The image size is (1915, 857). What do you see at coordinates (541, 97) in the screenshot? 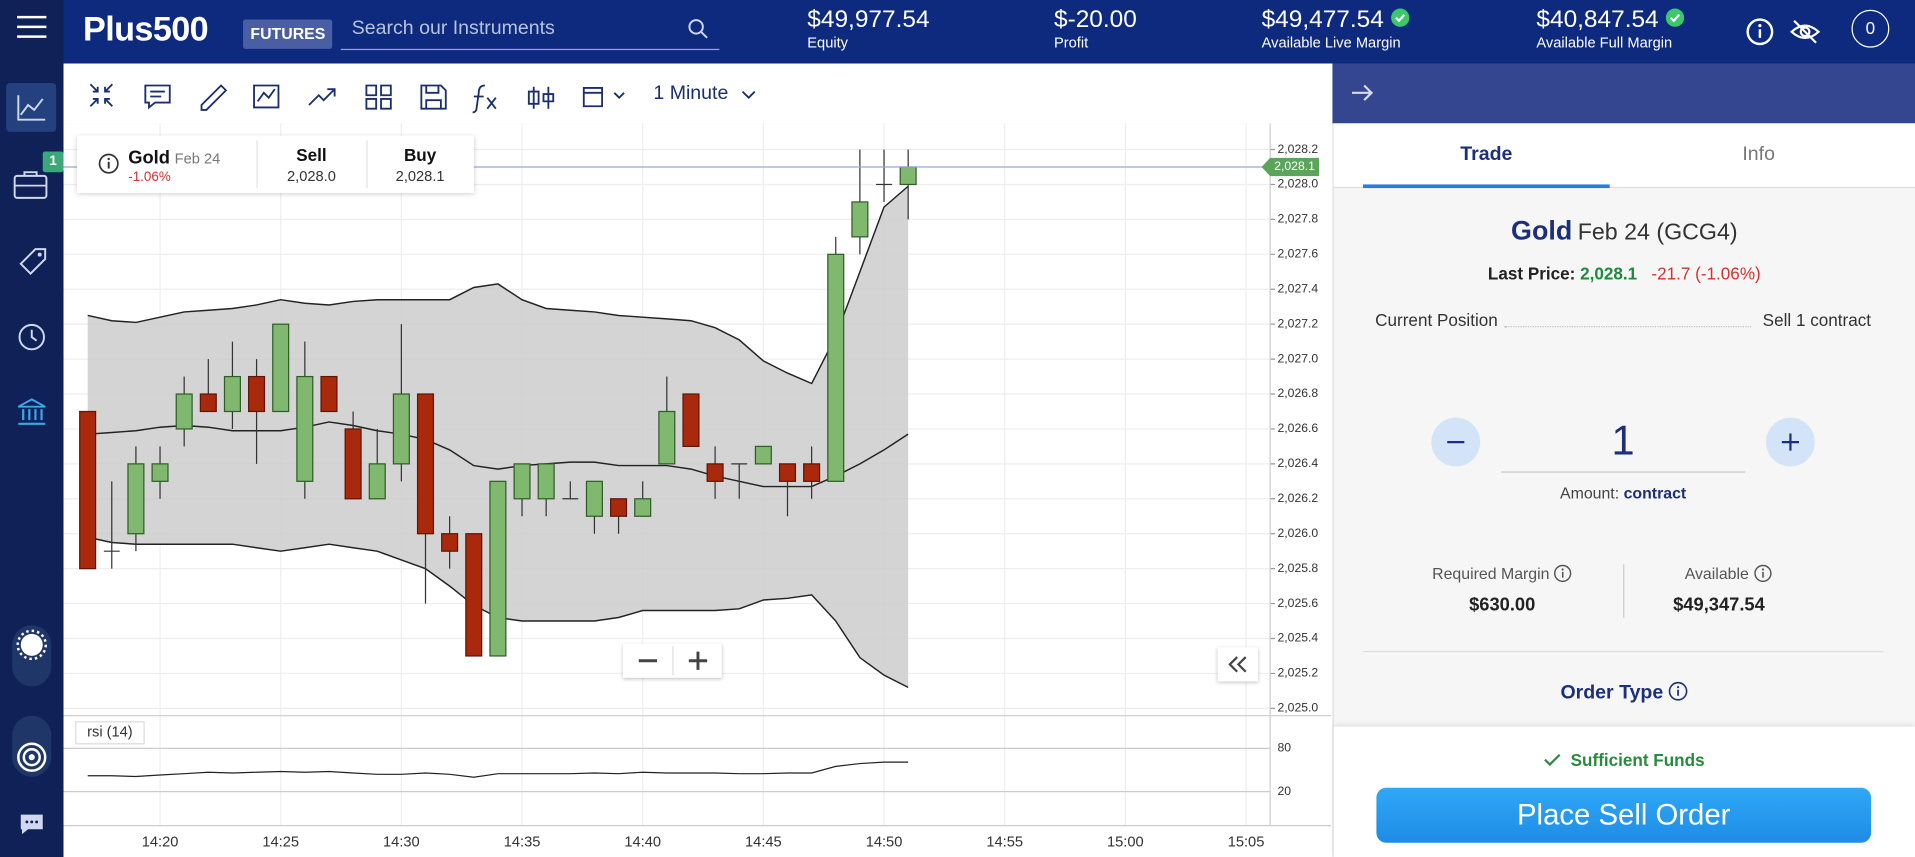
I see `candle-type-icon` at bounding box center [541, 97].